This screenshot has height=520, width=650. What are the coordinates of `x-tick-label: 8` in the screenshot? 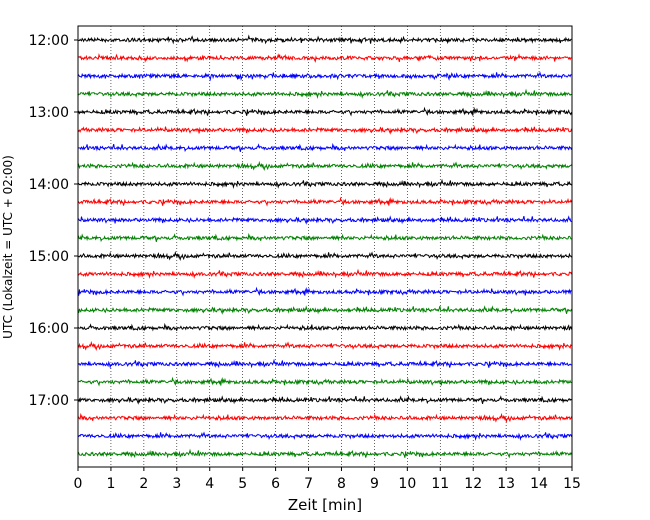 It's located at (341, 484).